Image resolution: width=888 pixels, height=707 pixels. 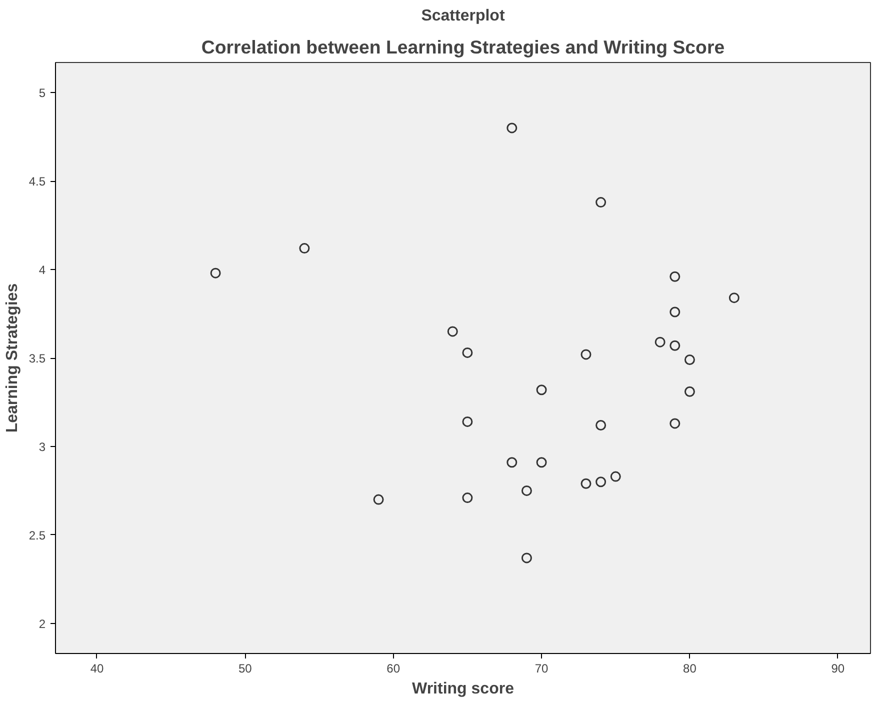 What do you see at coordinates (393, 669) in the screenshot?
I see `x-tick-label: 60` at bounding box center [393, 669].